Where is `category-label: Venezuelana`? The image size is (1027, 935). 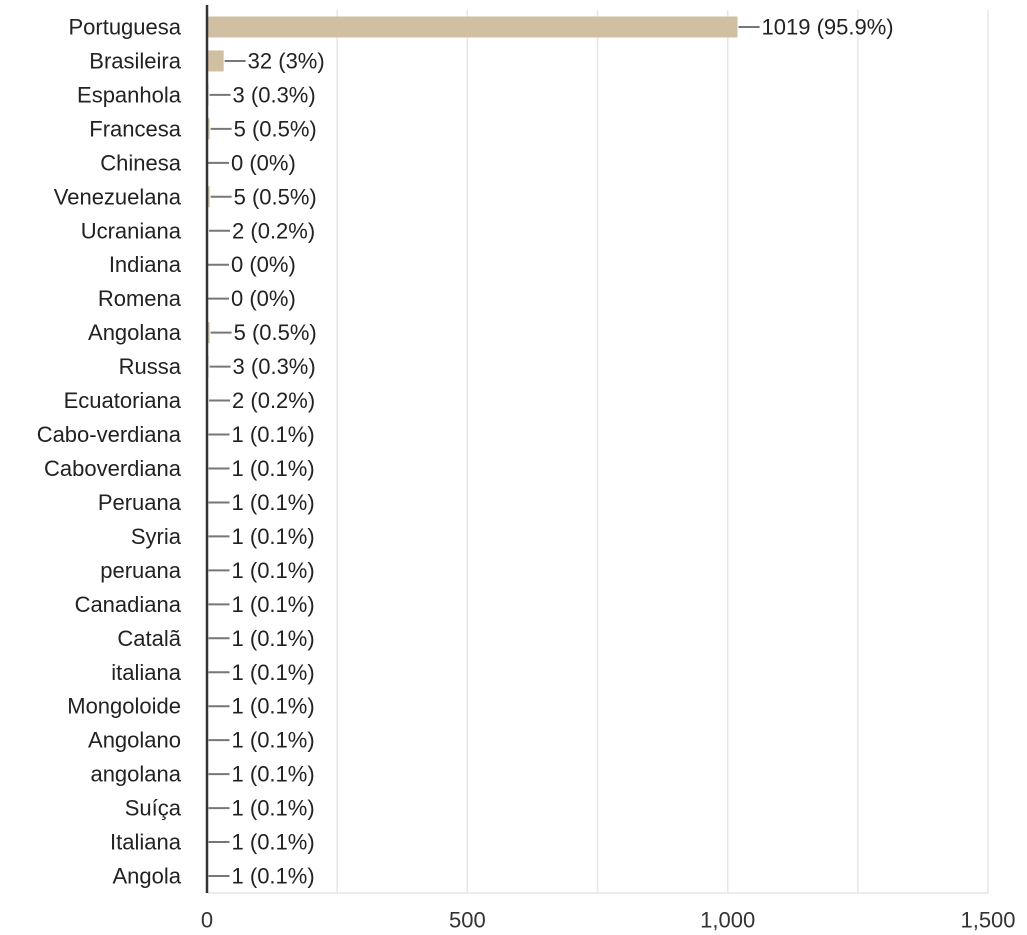
category-label: Venezuelana is located at coordinates (118, 196).